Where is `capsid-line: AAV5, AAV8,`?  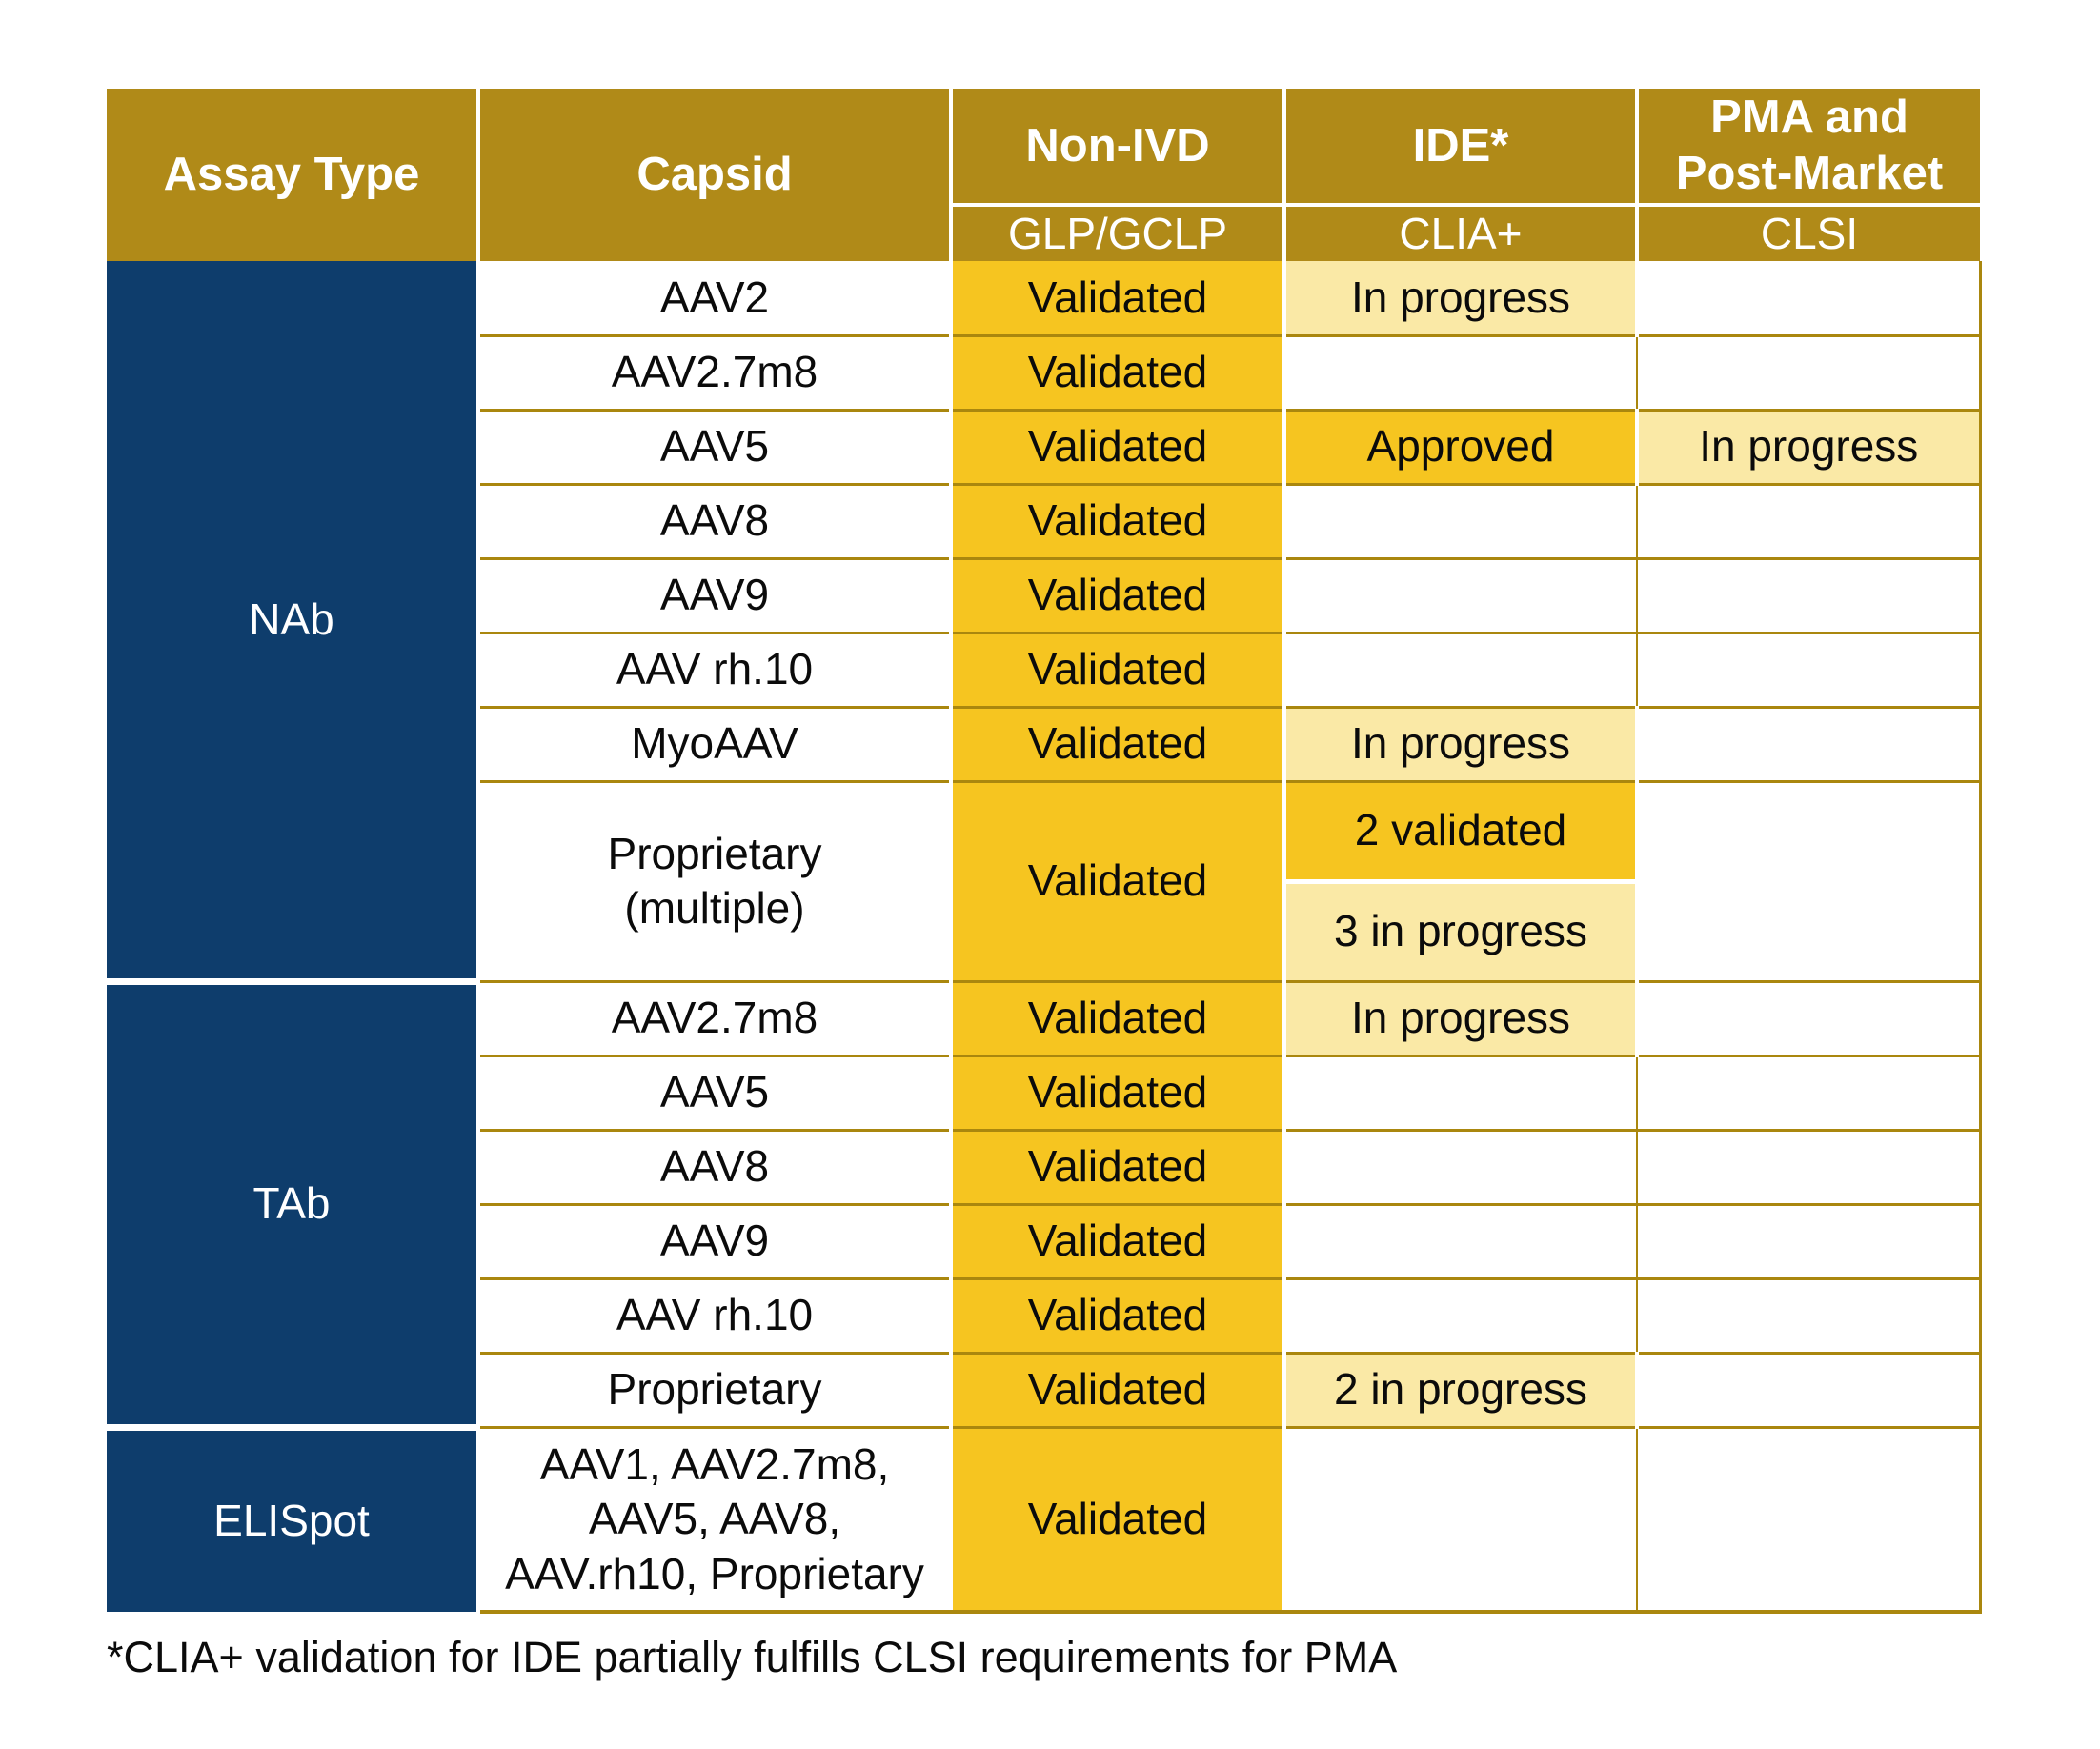
capsid-line: AAV5, AAV8, is located at coordinates (714, 1519).